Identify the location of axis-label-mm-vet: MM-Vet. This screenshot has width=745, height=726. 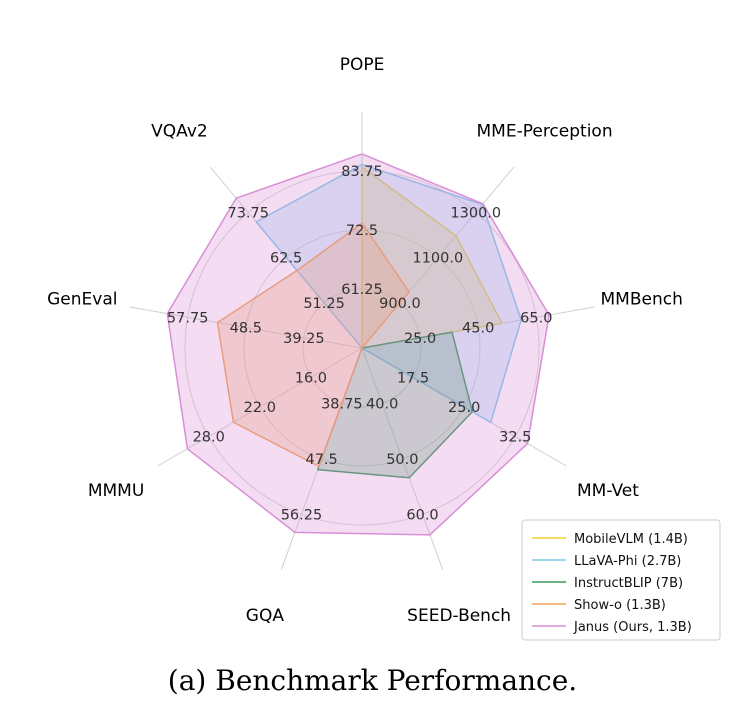
(608, 491).